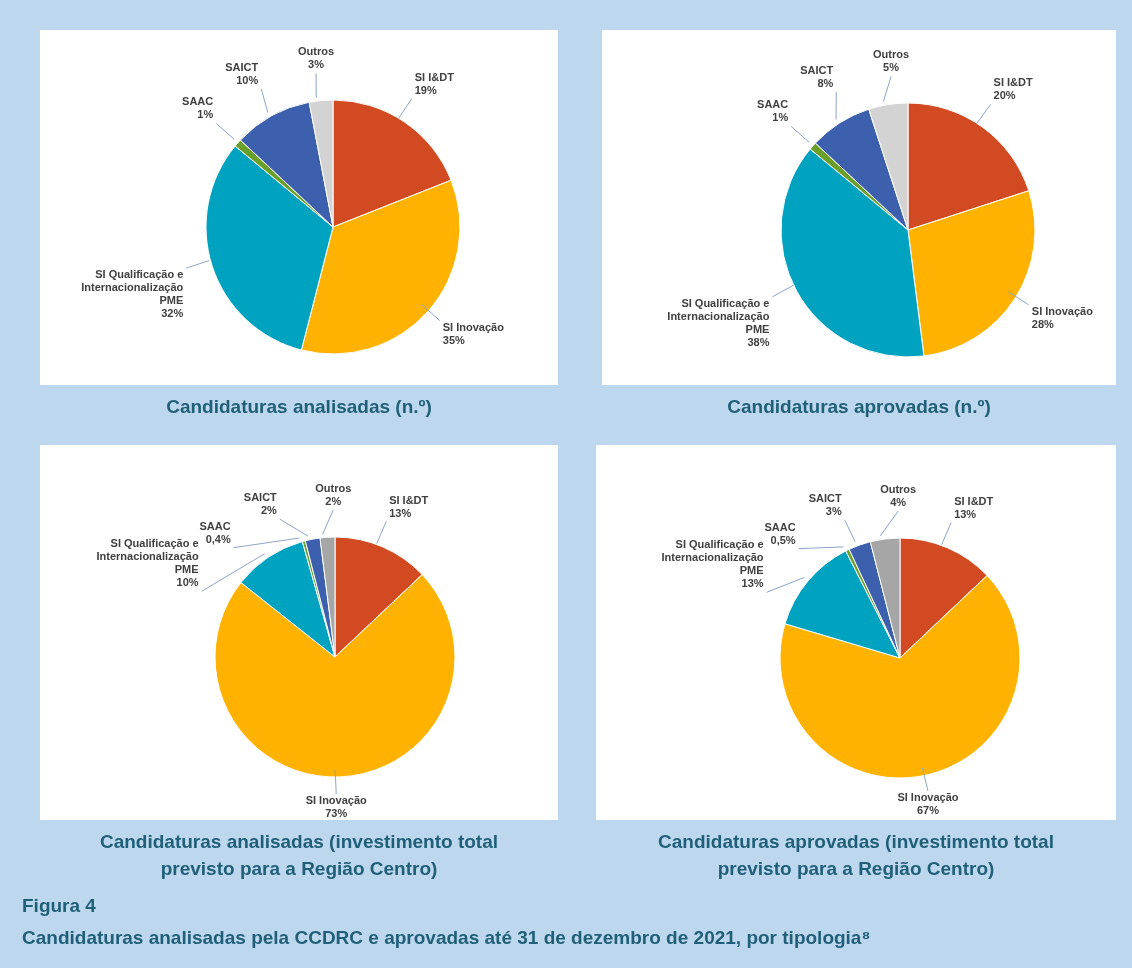  I want to click on data-label: 35%, so click(453, 339).